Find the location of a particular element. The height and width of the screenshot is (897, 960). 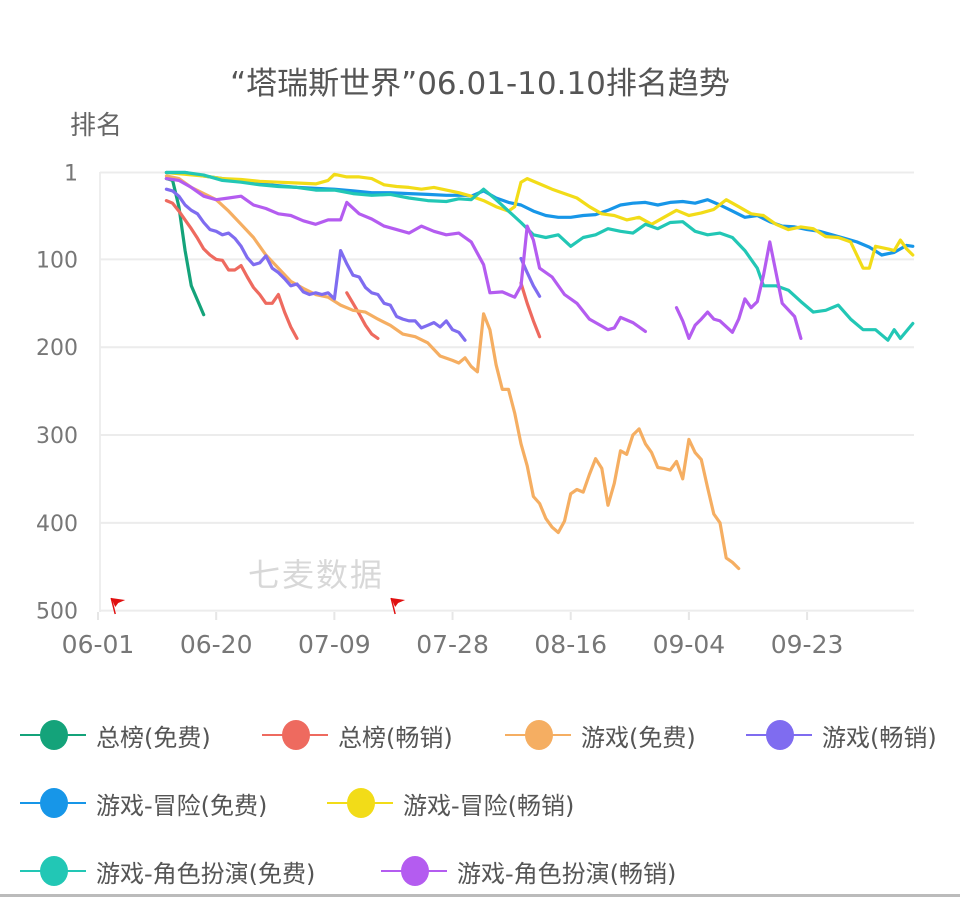

y-tick-label: 1 is located at coordinates (71, 174).